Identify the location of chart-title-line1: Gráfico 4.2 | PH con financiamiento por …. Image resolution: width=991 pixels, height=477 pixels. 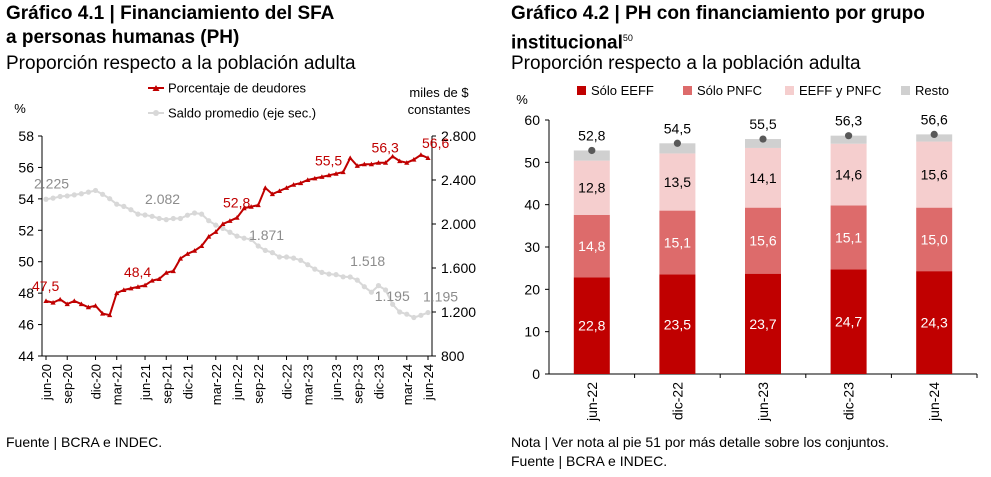
(718, 13).